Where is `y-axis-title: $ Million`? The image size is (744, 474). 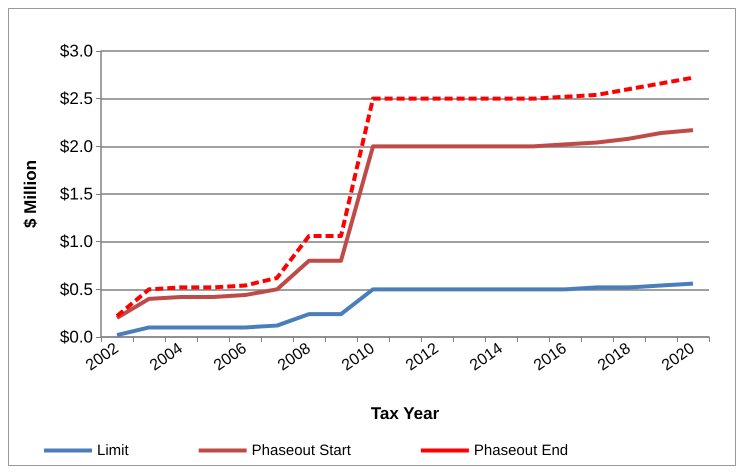 y-axis-title: $ Million is located at coordinates (30, 194).